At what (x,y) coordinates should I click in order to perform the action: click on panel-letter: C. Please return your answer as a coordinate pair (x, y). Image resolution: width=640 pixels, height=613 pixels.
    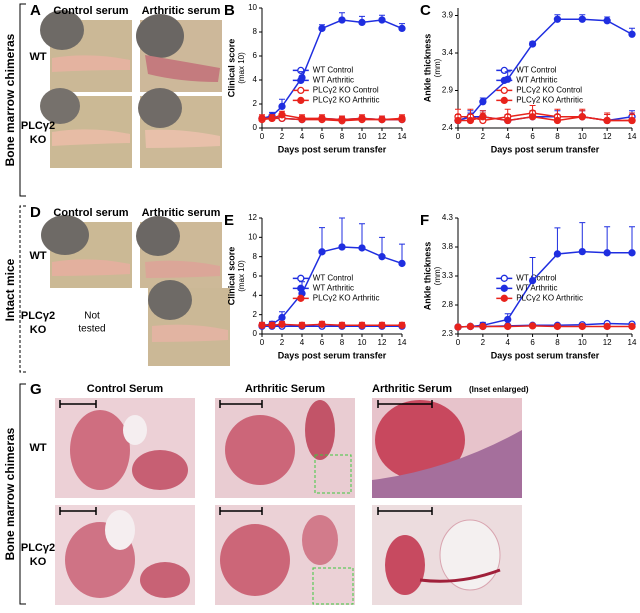
    Looking at the image, I should click on (425, 10).